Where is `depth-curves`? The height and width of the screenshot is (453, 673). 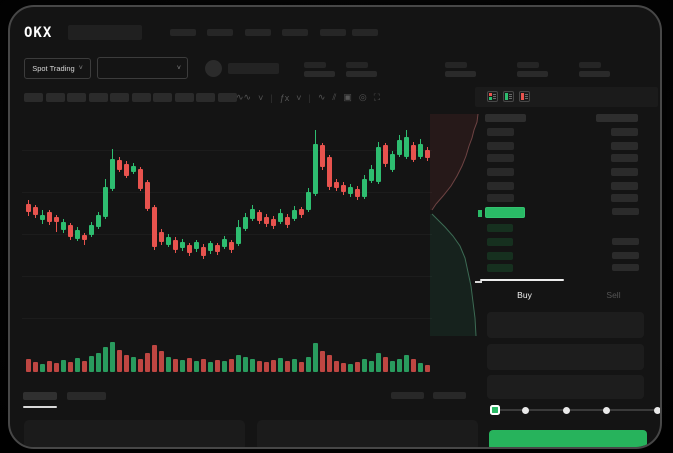 depth-curves is located at coordinates (456, 225).